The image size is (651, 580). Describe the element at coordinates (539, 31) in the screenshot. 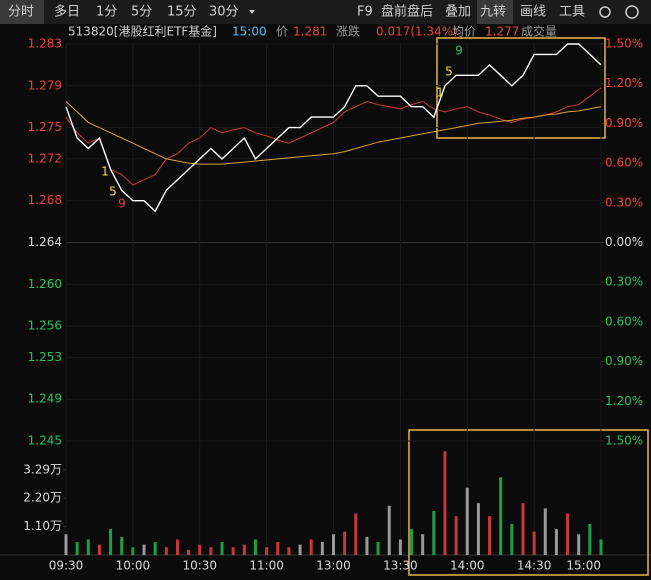

I see `info-label: 成交量` at that location.